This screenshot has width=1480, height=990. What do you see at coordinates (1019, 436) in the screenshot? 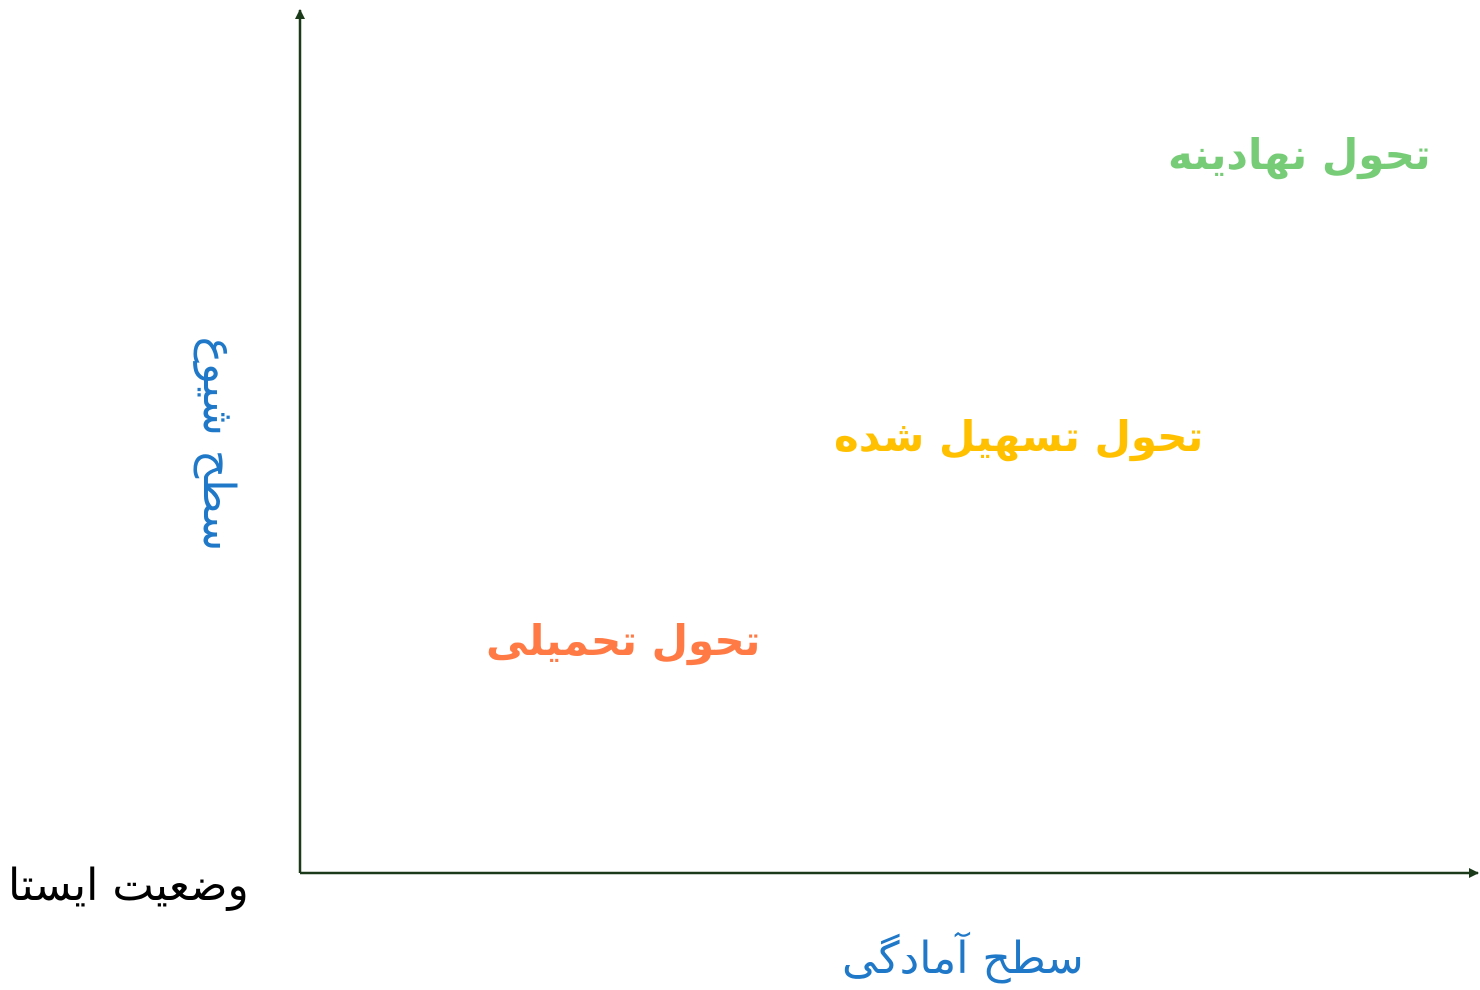
I see `state-facilitated: تحول تسهیل شده` at bounding box center [1019, 436].